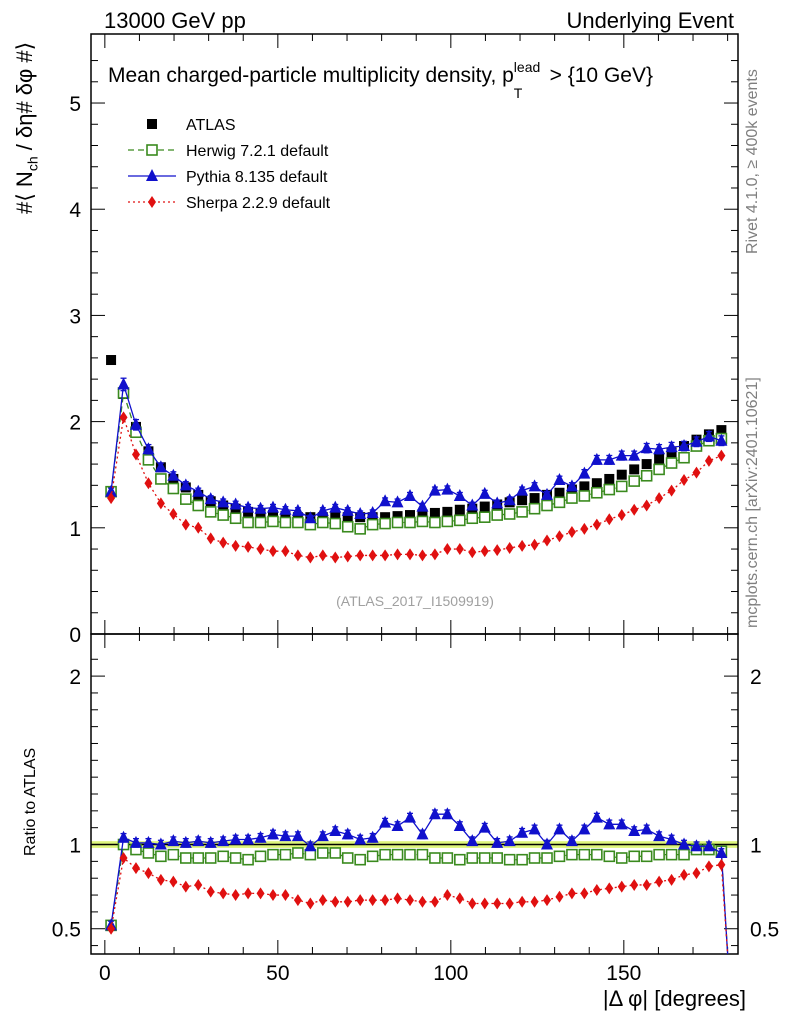  I want to click on y-tick-label: 5, so click(75, 104).